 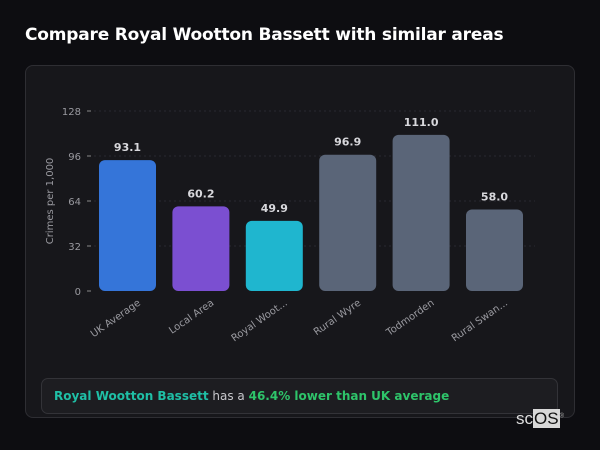 I want to click on summary-comparison: 46.4% lower than UK average, so click(x=349, y=396).